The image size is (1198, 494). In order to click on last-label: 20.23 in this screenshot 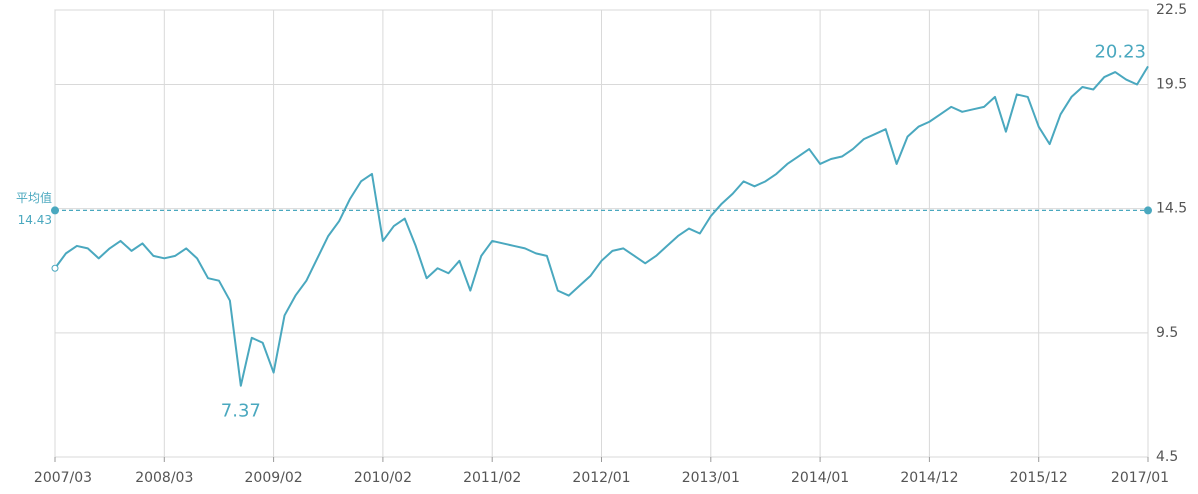, I will do `click(1120, 51)`.